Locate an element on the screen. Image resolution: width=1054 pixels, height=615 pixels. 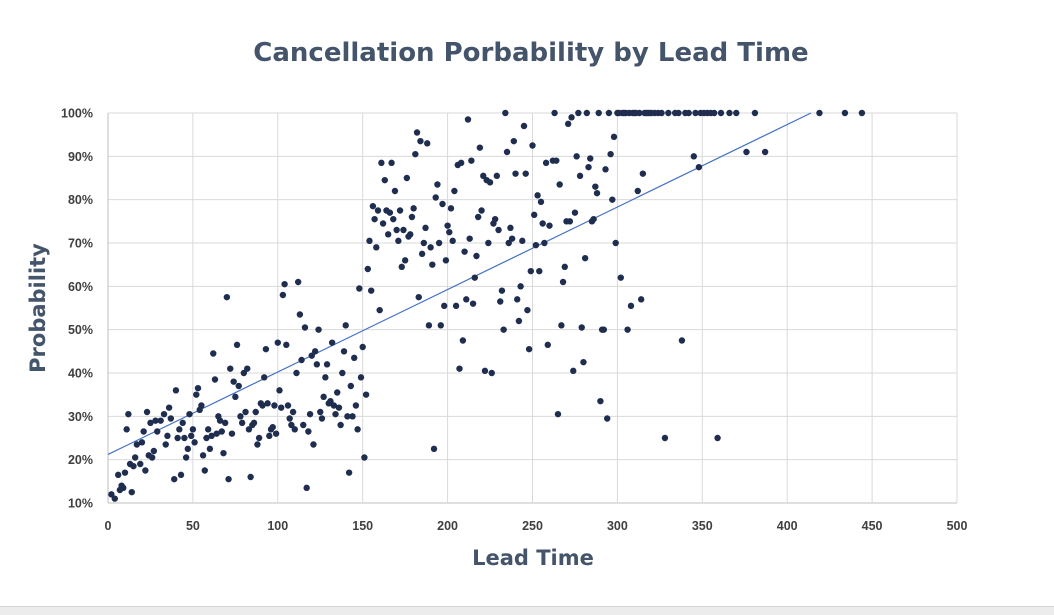
x-tick-label: 450 is located at coordinates (872, 526).